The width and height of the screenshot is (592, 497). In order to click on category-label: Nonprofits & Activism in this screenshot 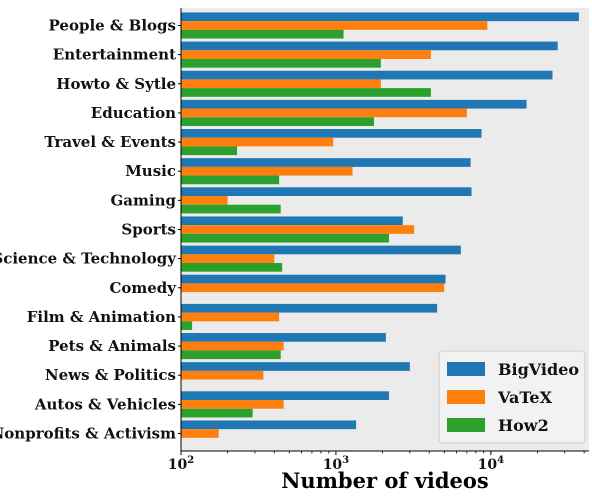, I will do `click(88, 434)`.